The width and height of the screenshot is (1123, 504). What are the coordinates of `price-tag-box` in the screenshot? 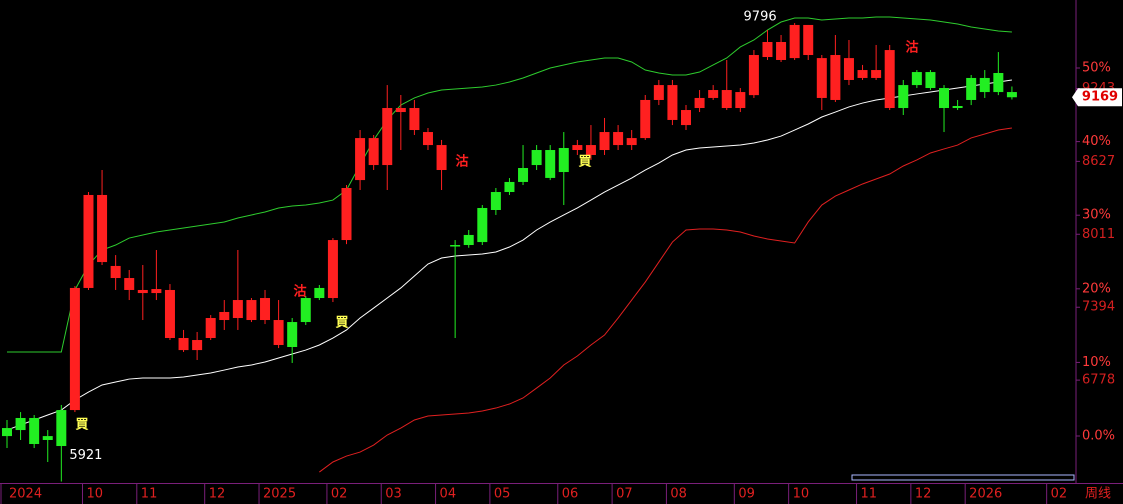 It's located at (1097, 97).